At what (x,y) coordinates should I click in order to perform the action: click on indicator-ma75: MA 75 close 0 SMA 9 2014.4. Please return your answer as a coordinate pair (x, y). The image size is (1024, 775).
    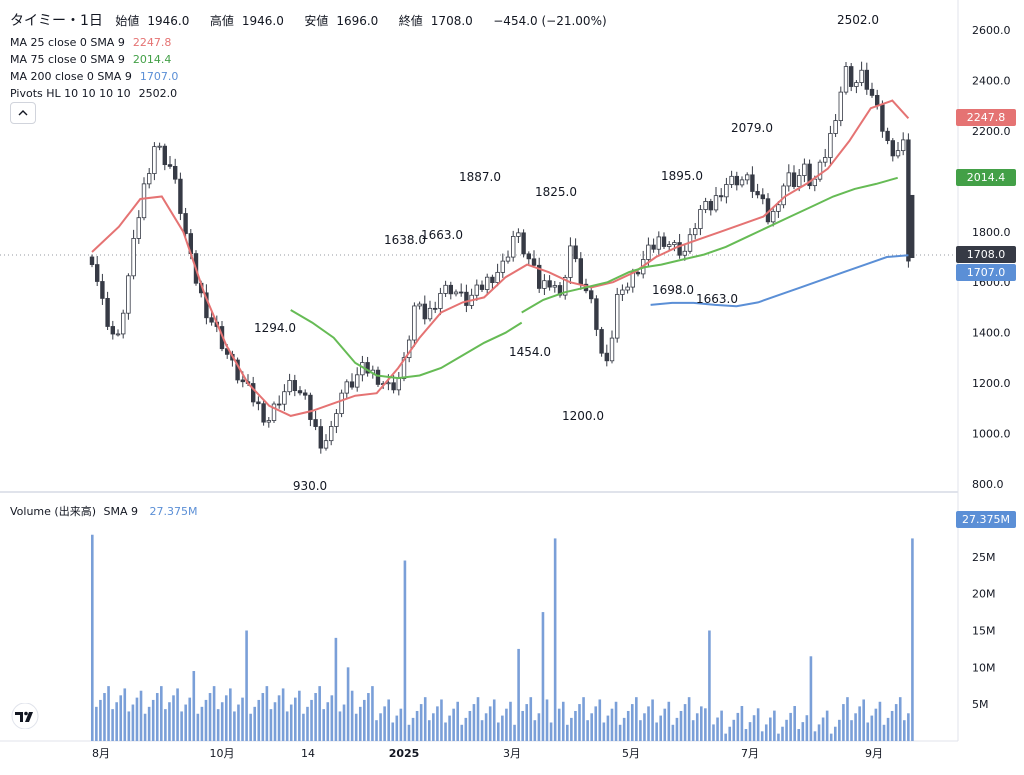
    Looking at the image, I should click on (91, 59).